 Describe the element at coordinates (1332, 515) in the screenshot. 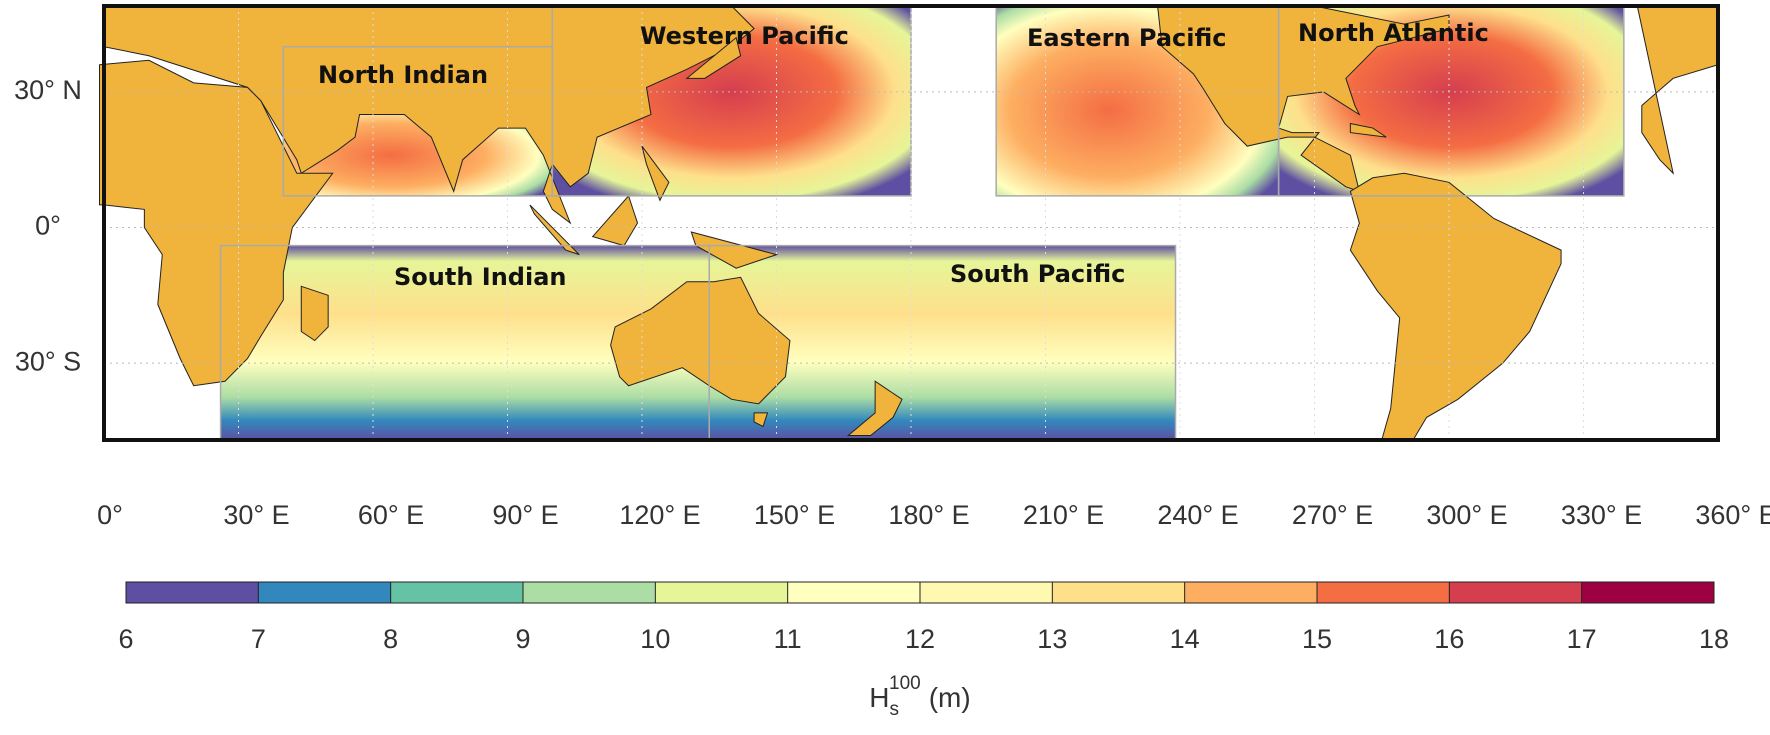

I see `x-tick-label: 270° E` at that location.